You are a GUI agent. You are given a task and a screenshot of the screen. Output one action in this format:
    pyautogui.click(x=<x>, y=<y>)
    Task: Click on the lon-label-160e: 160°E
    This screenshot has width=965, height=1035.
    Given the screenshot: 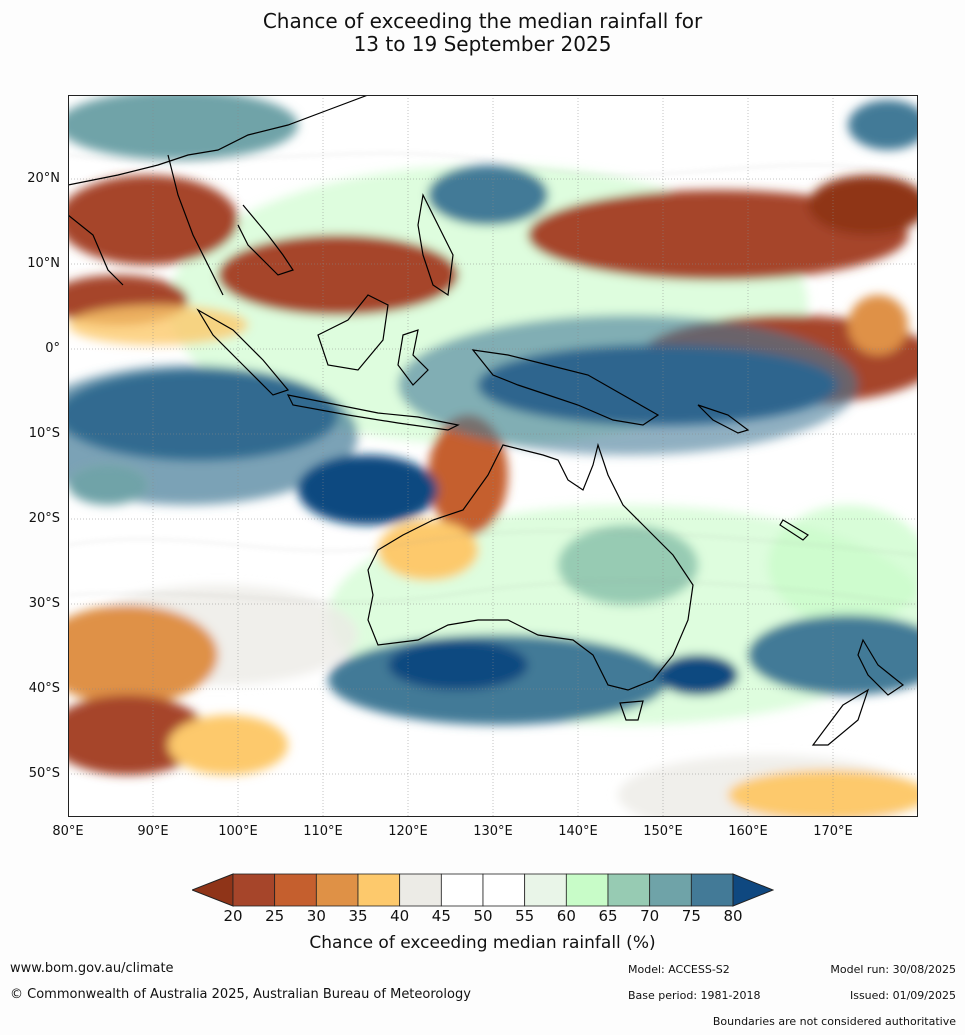 What is the action you would take?
    pyautogui.click(x=748, y=831)
    